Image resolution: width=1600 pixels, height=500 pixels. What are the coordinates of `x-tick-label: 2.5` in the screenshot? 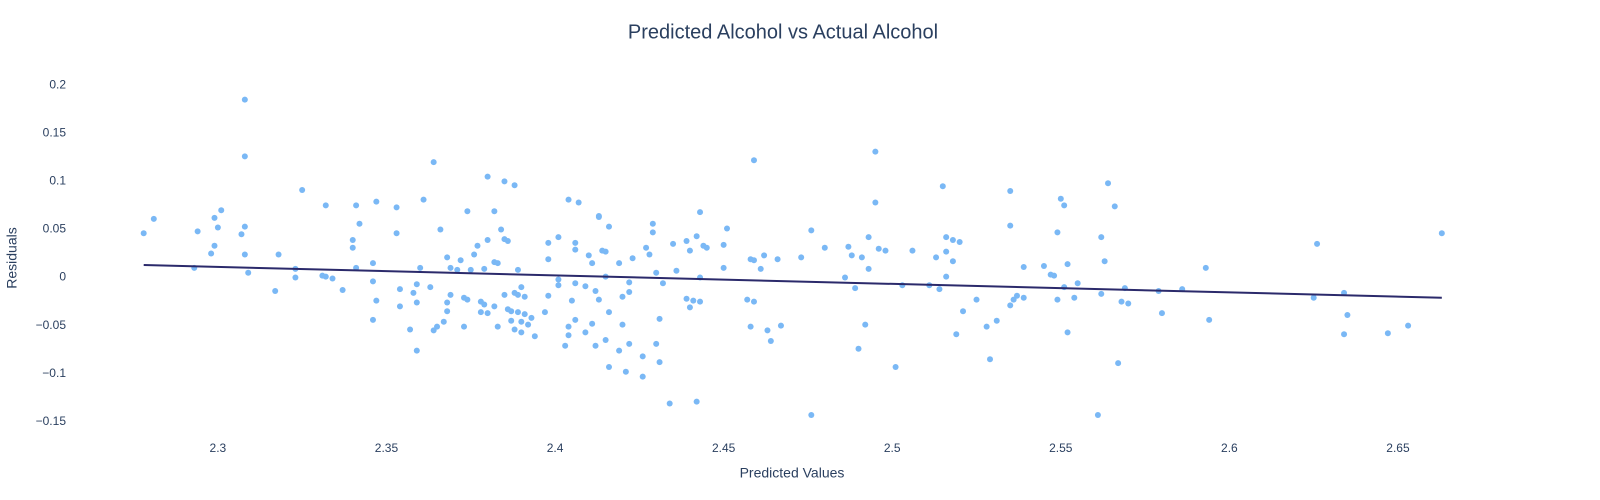 It's located at (892, 448).